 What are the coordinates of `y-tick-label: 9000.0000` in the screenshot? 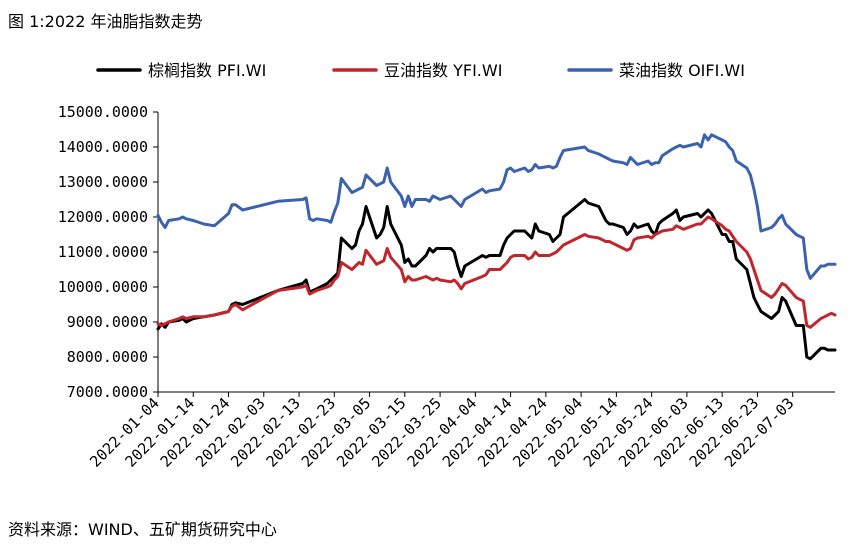 It's located at (107, 322).